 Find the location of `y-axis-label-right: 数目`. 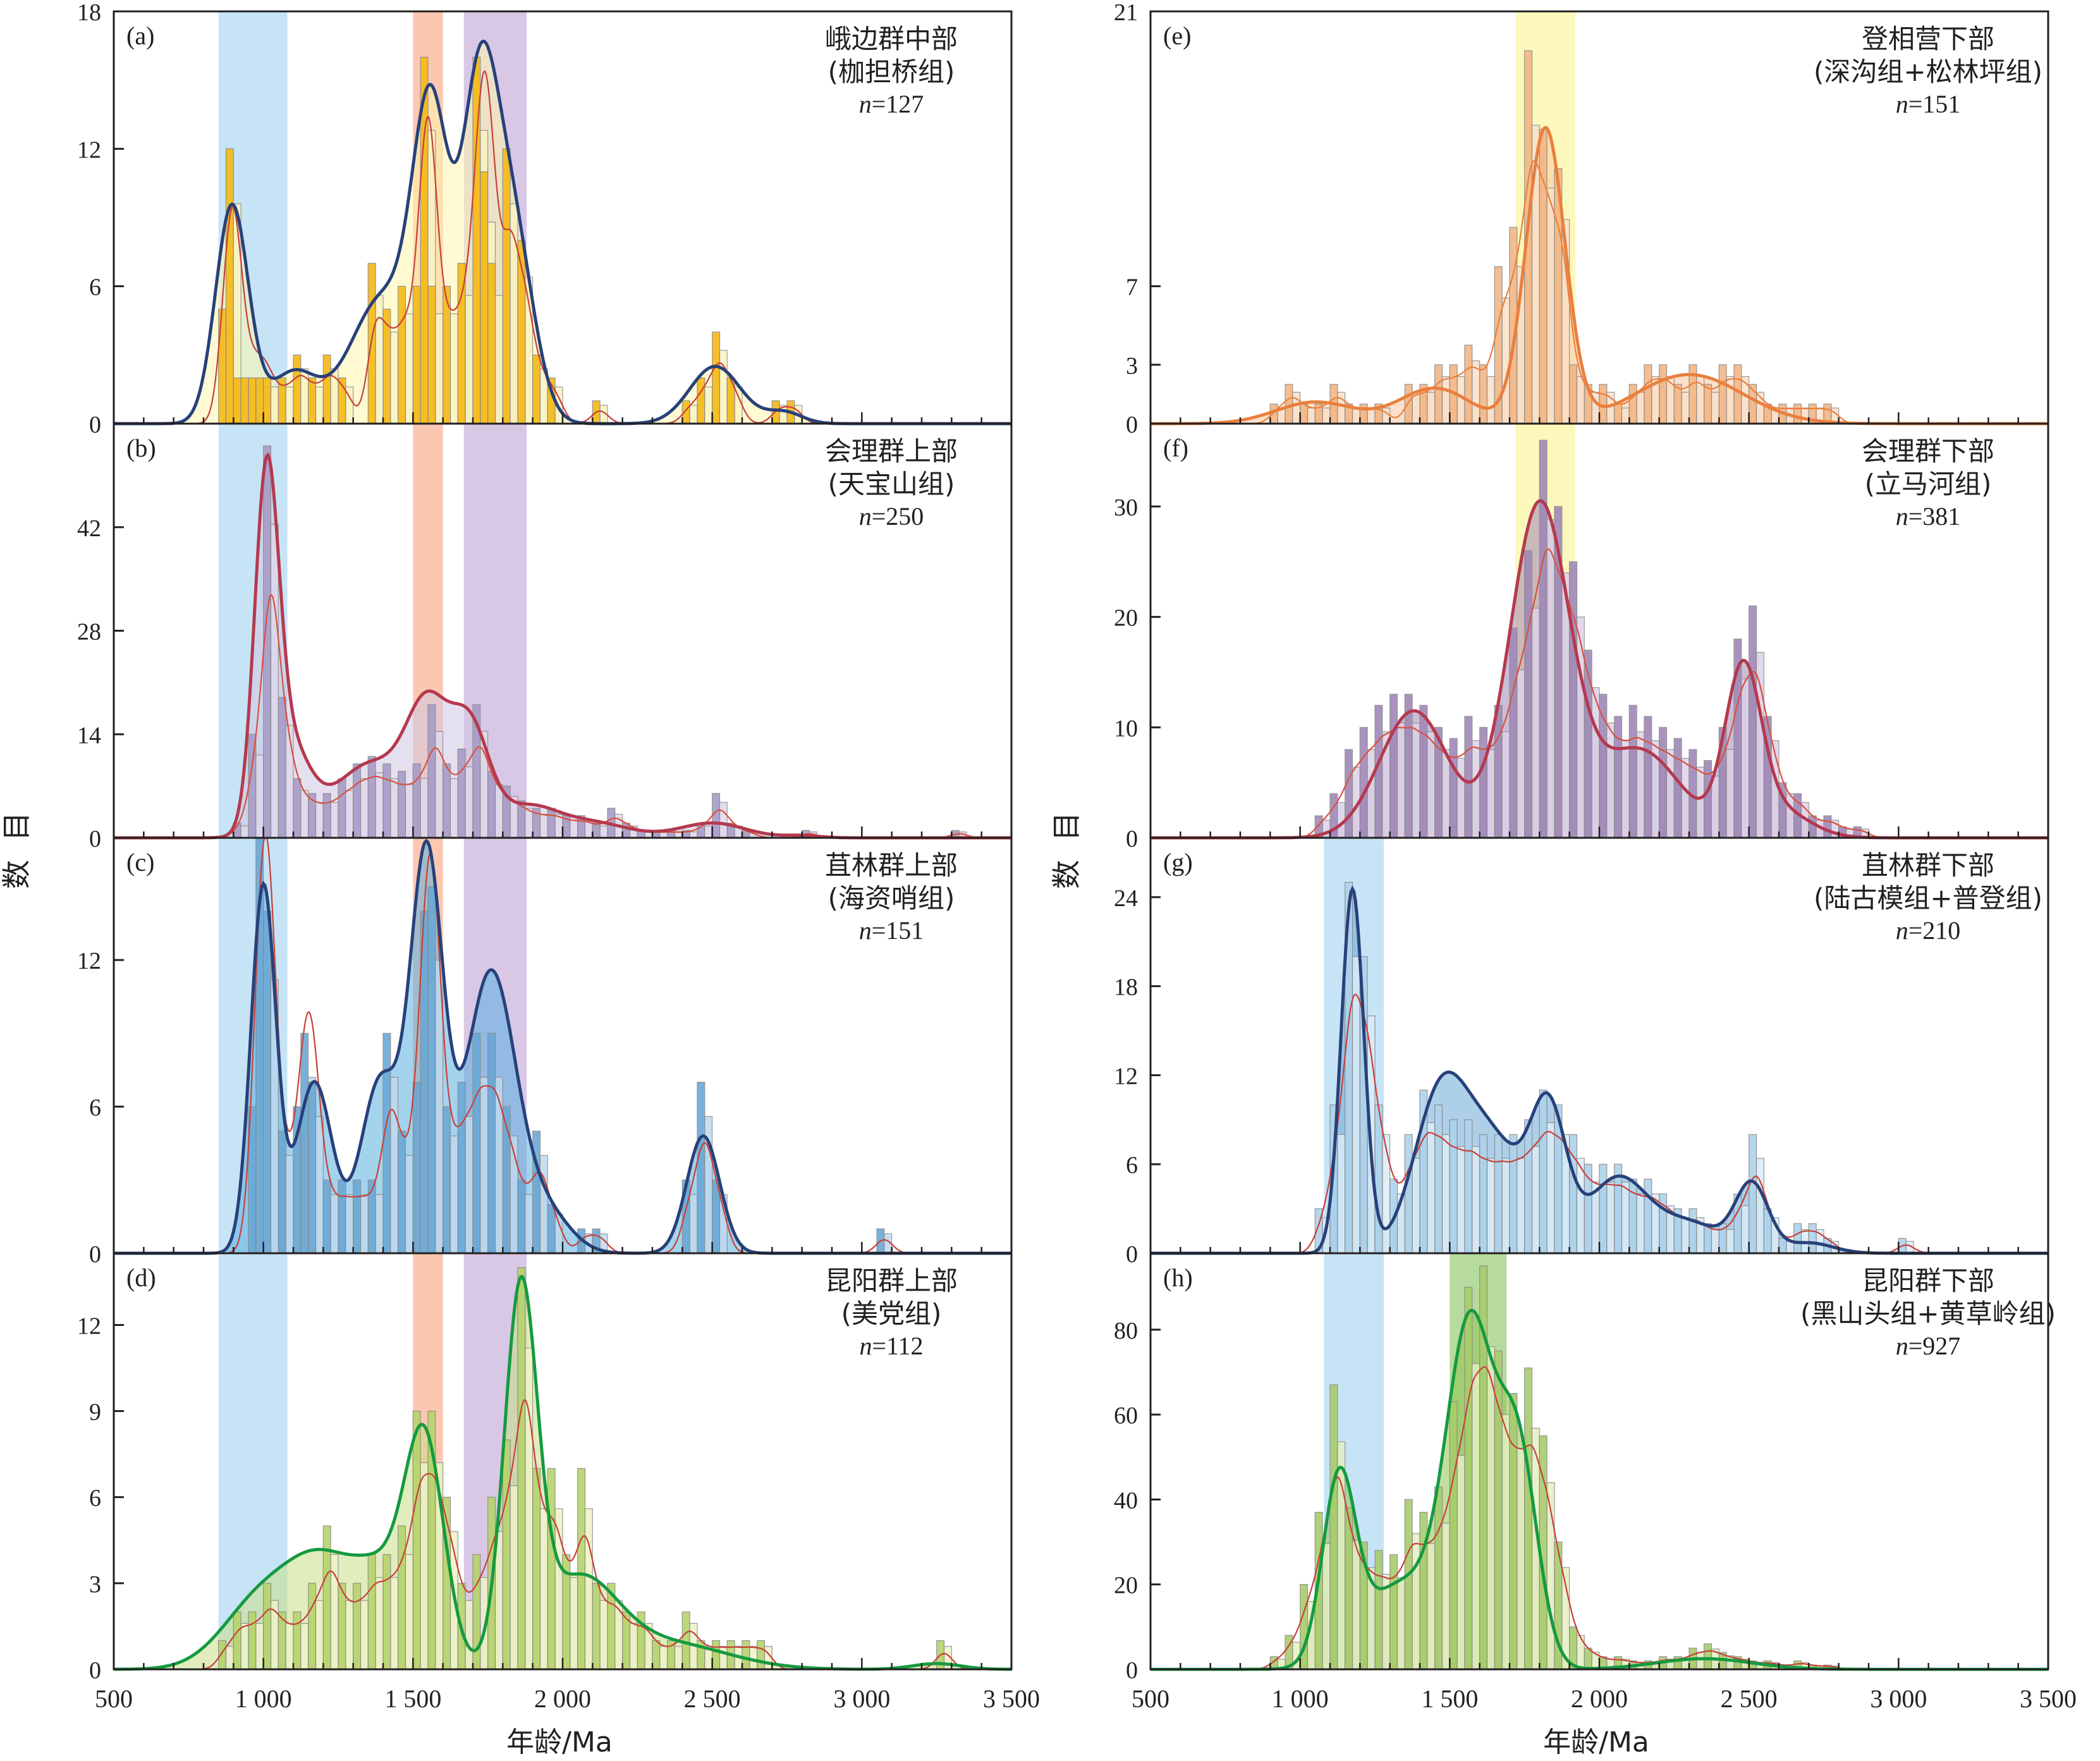

y-axis-label-right: 数目 is located at coordinates (1066, 841).